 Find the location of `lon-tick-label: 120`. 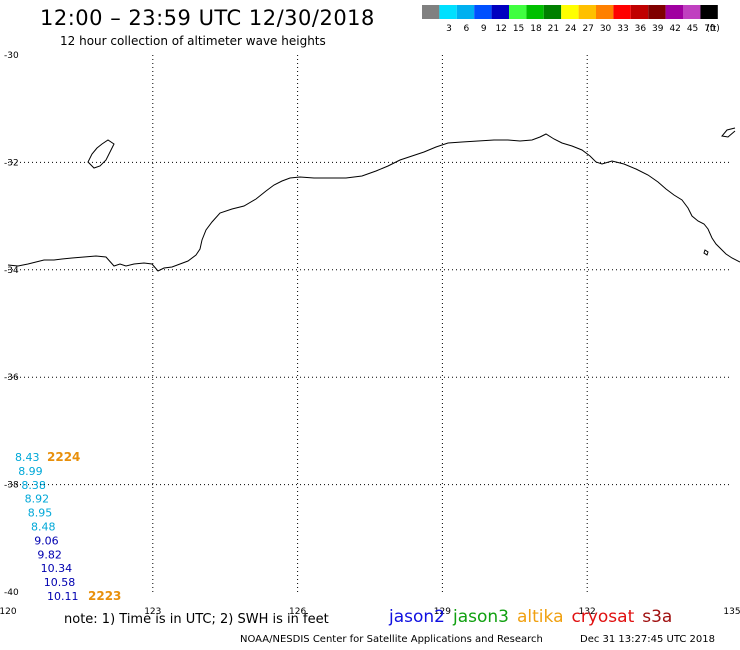

lon-tick-label: 120 is located at coordinates (8, 612).